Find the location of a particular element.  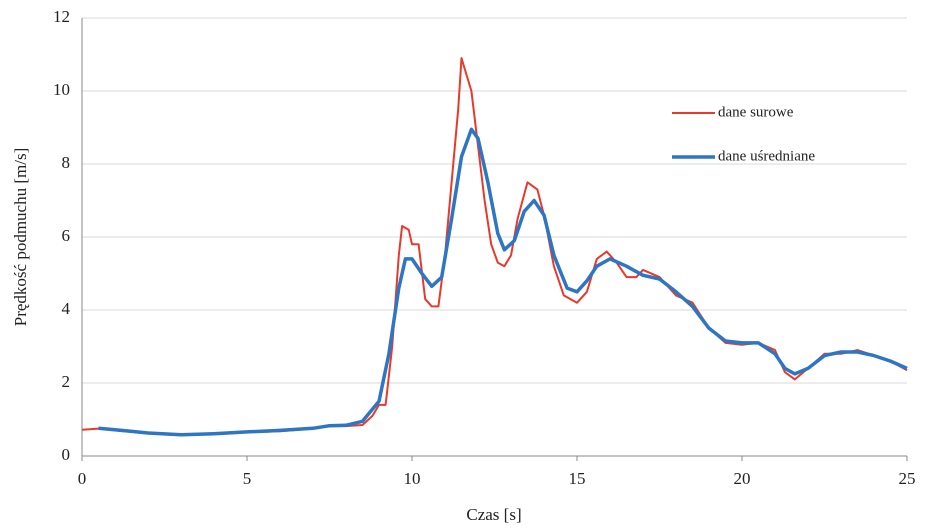

y-tick-label: 4 is located at coordinates (66, 308).